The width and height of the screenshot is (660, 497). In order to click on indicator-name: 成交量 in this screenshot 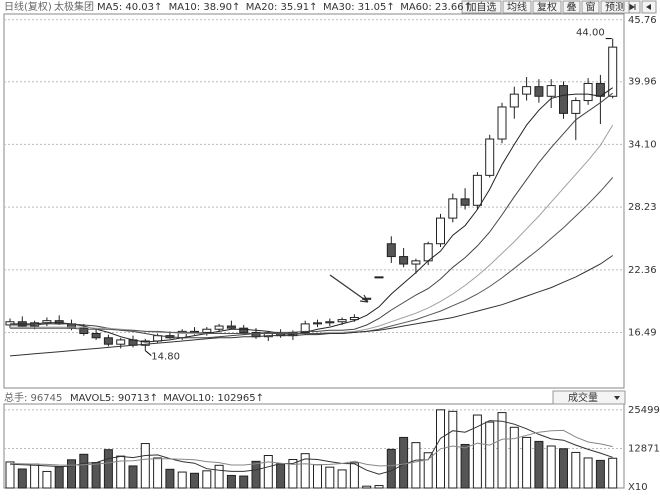, I will do `click(583, 397)`.